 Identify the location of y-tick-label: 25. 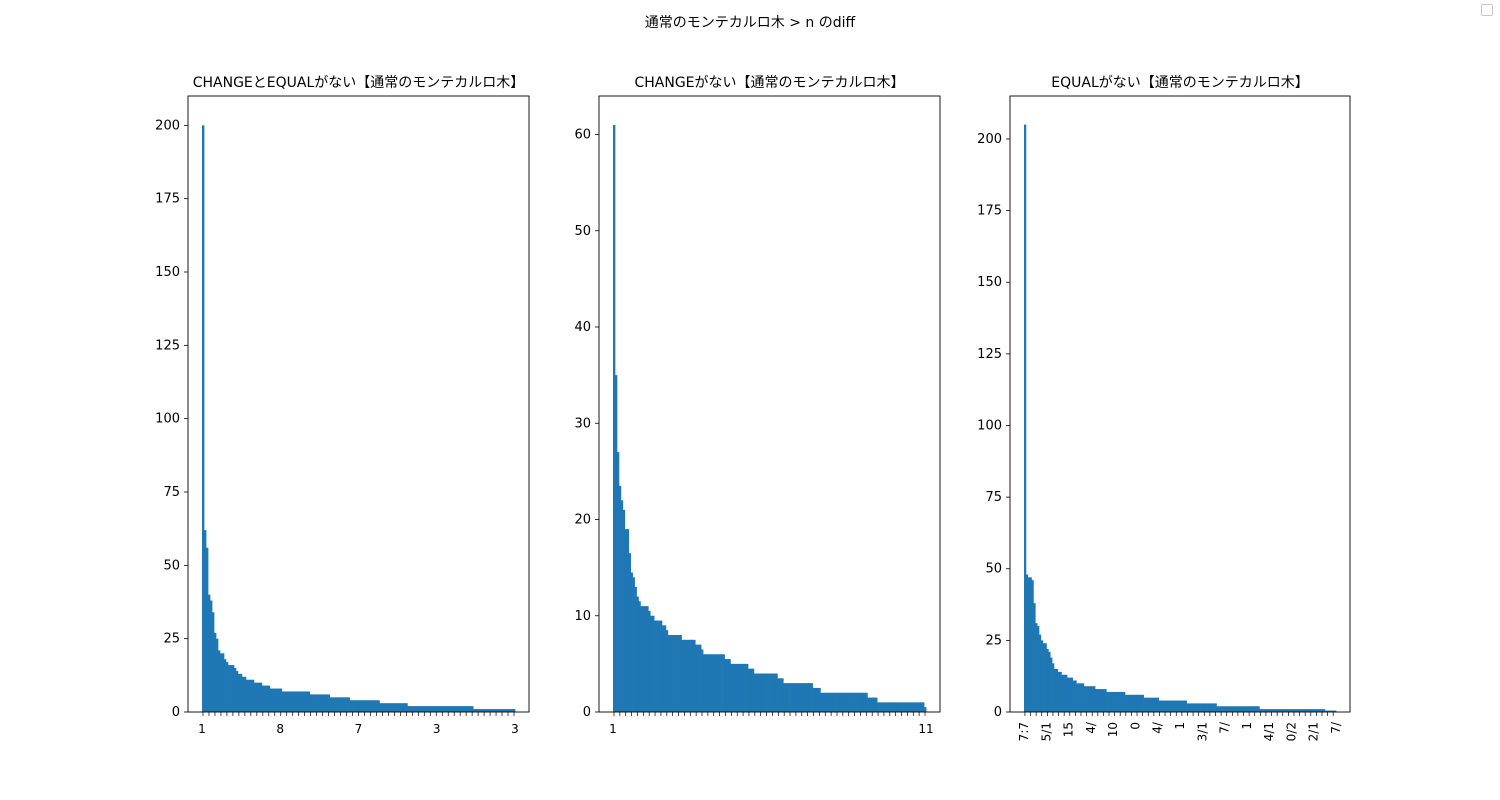
(993, 640).